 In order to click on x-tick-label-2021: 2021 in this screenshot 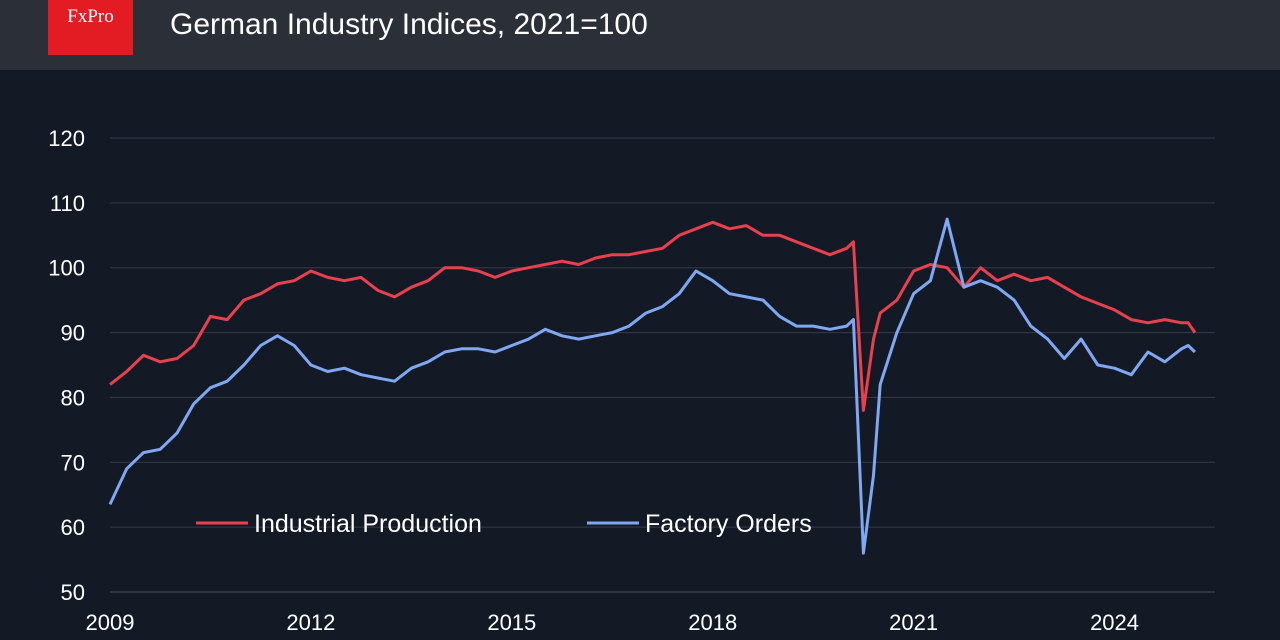, I will do `click(913, 622)`.